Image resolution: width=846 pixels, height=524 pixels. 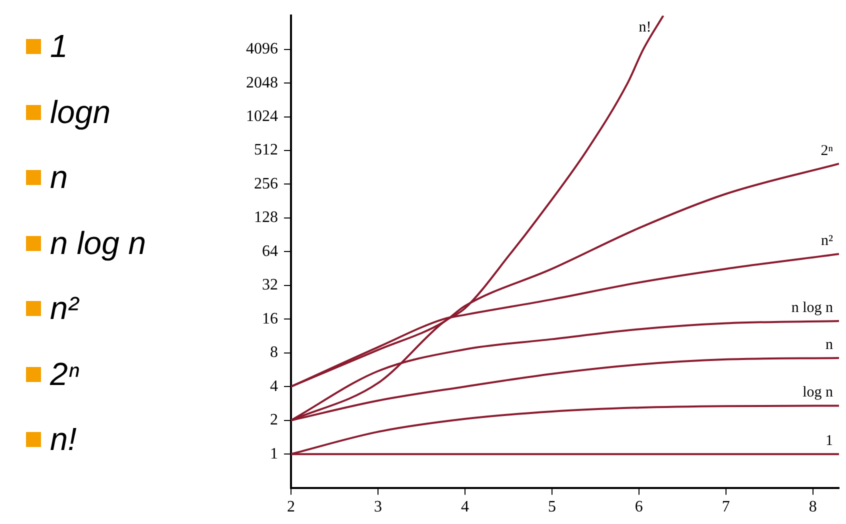 I want to click on y-tick-label: 512, so click(x=266, y=150).